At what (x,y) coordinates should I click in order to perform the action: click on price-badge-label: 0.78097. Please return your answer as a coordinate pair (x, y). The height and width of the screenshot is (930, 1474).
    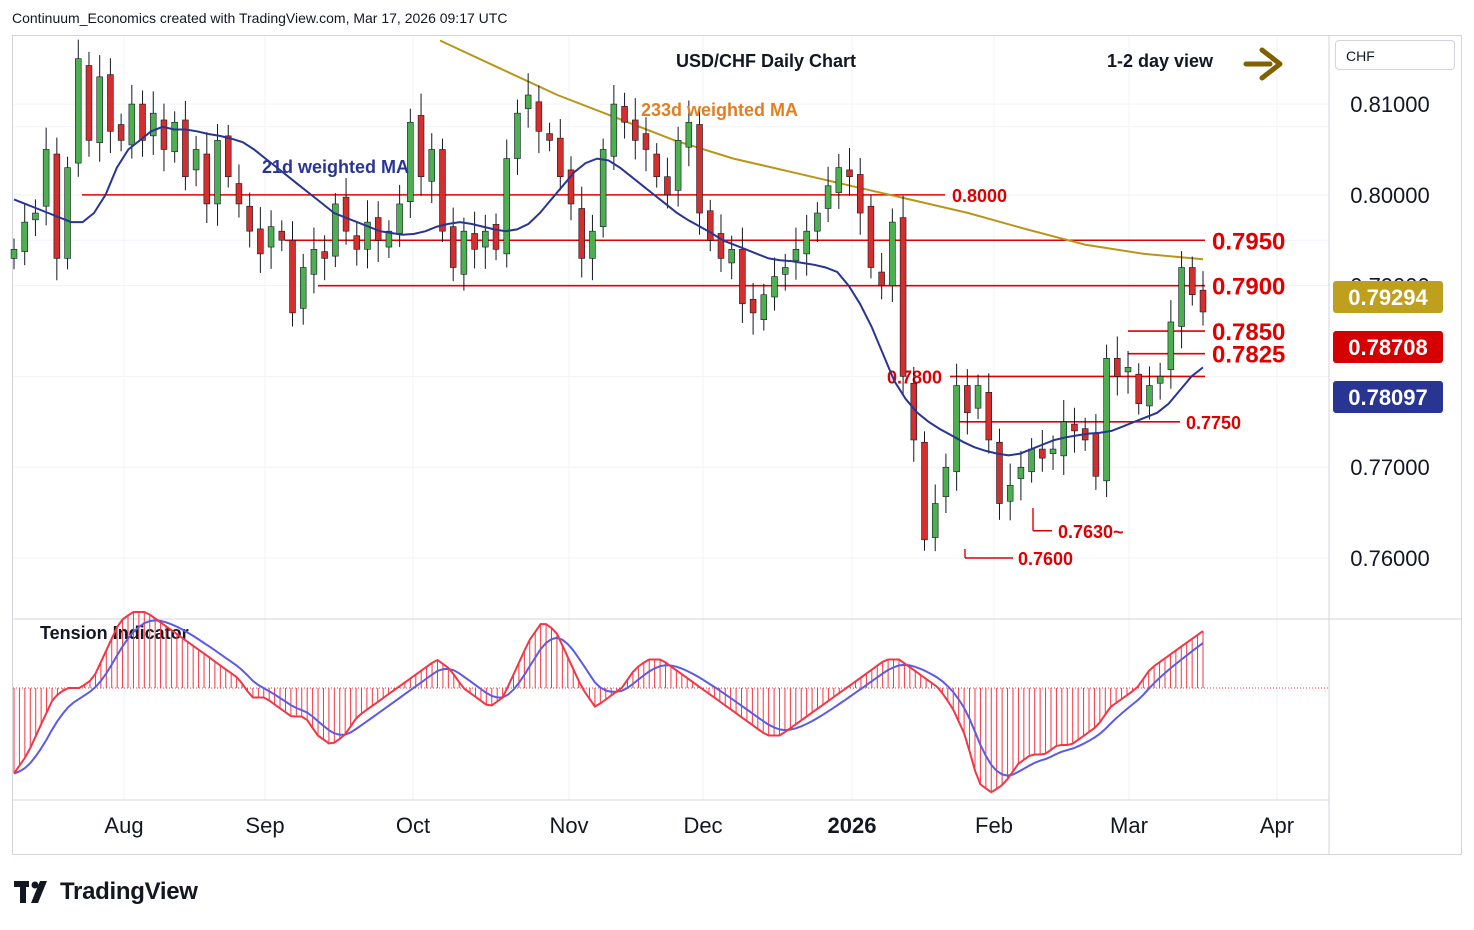
    Looking at the image, I should click on (1388, 397).